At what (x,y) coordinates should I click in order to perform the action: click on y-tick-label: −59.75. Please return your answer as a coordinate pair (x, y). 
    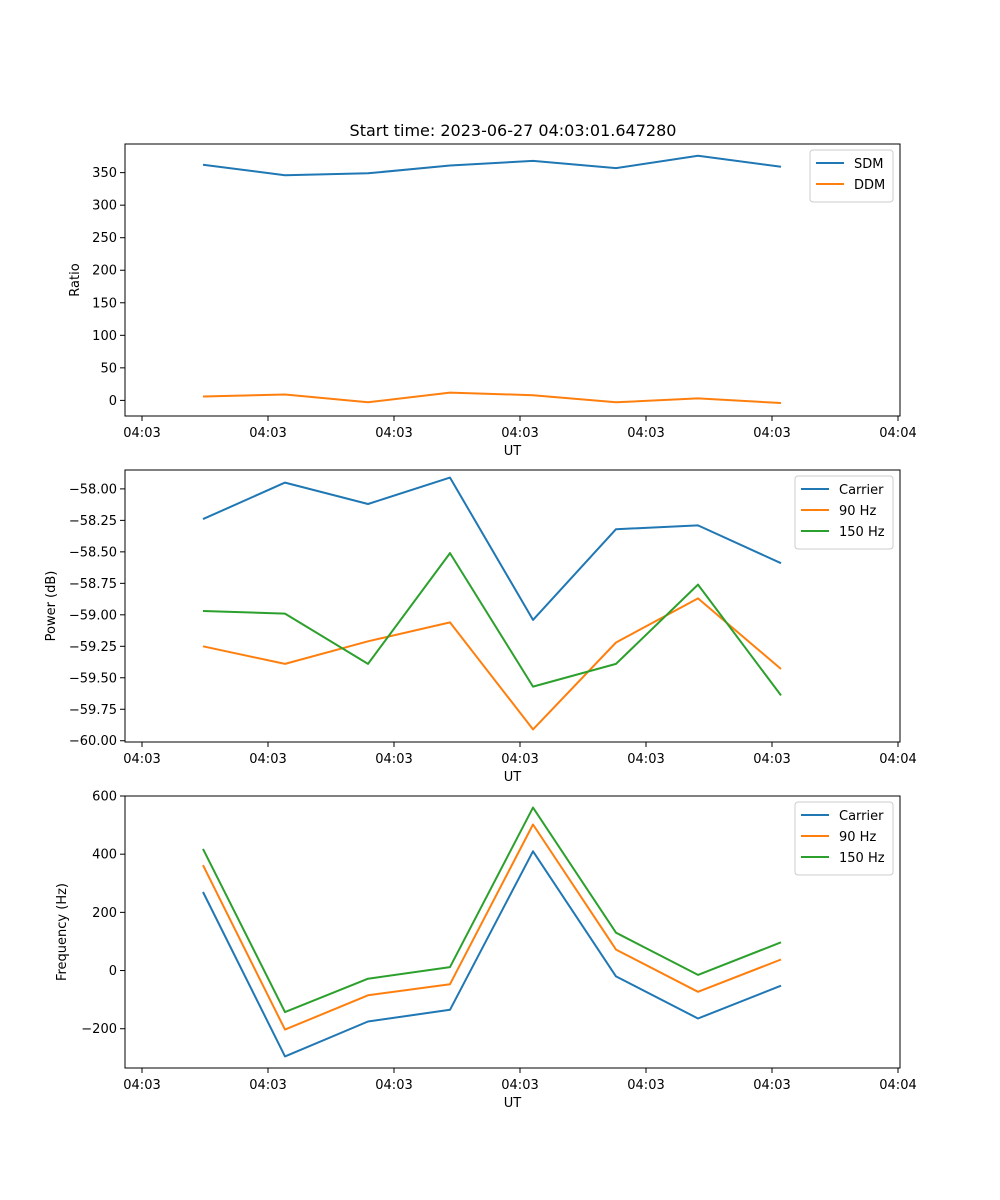
    Looking at the image, I should click on (93, 710).